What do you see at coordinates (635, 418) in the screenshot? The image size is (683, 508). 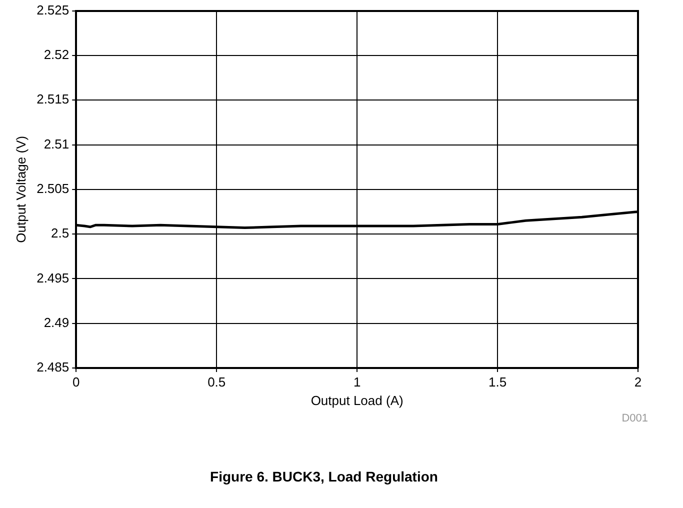 I see `text: D001` at bounding box center [635, 418].